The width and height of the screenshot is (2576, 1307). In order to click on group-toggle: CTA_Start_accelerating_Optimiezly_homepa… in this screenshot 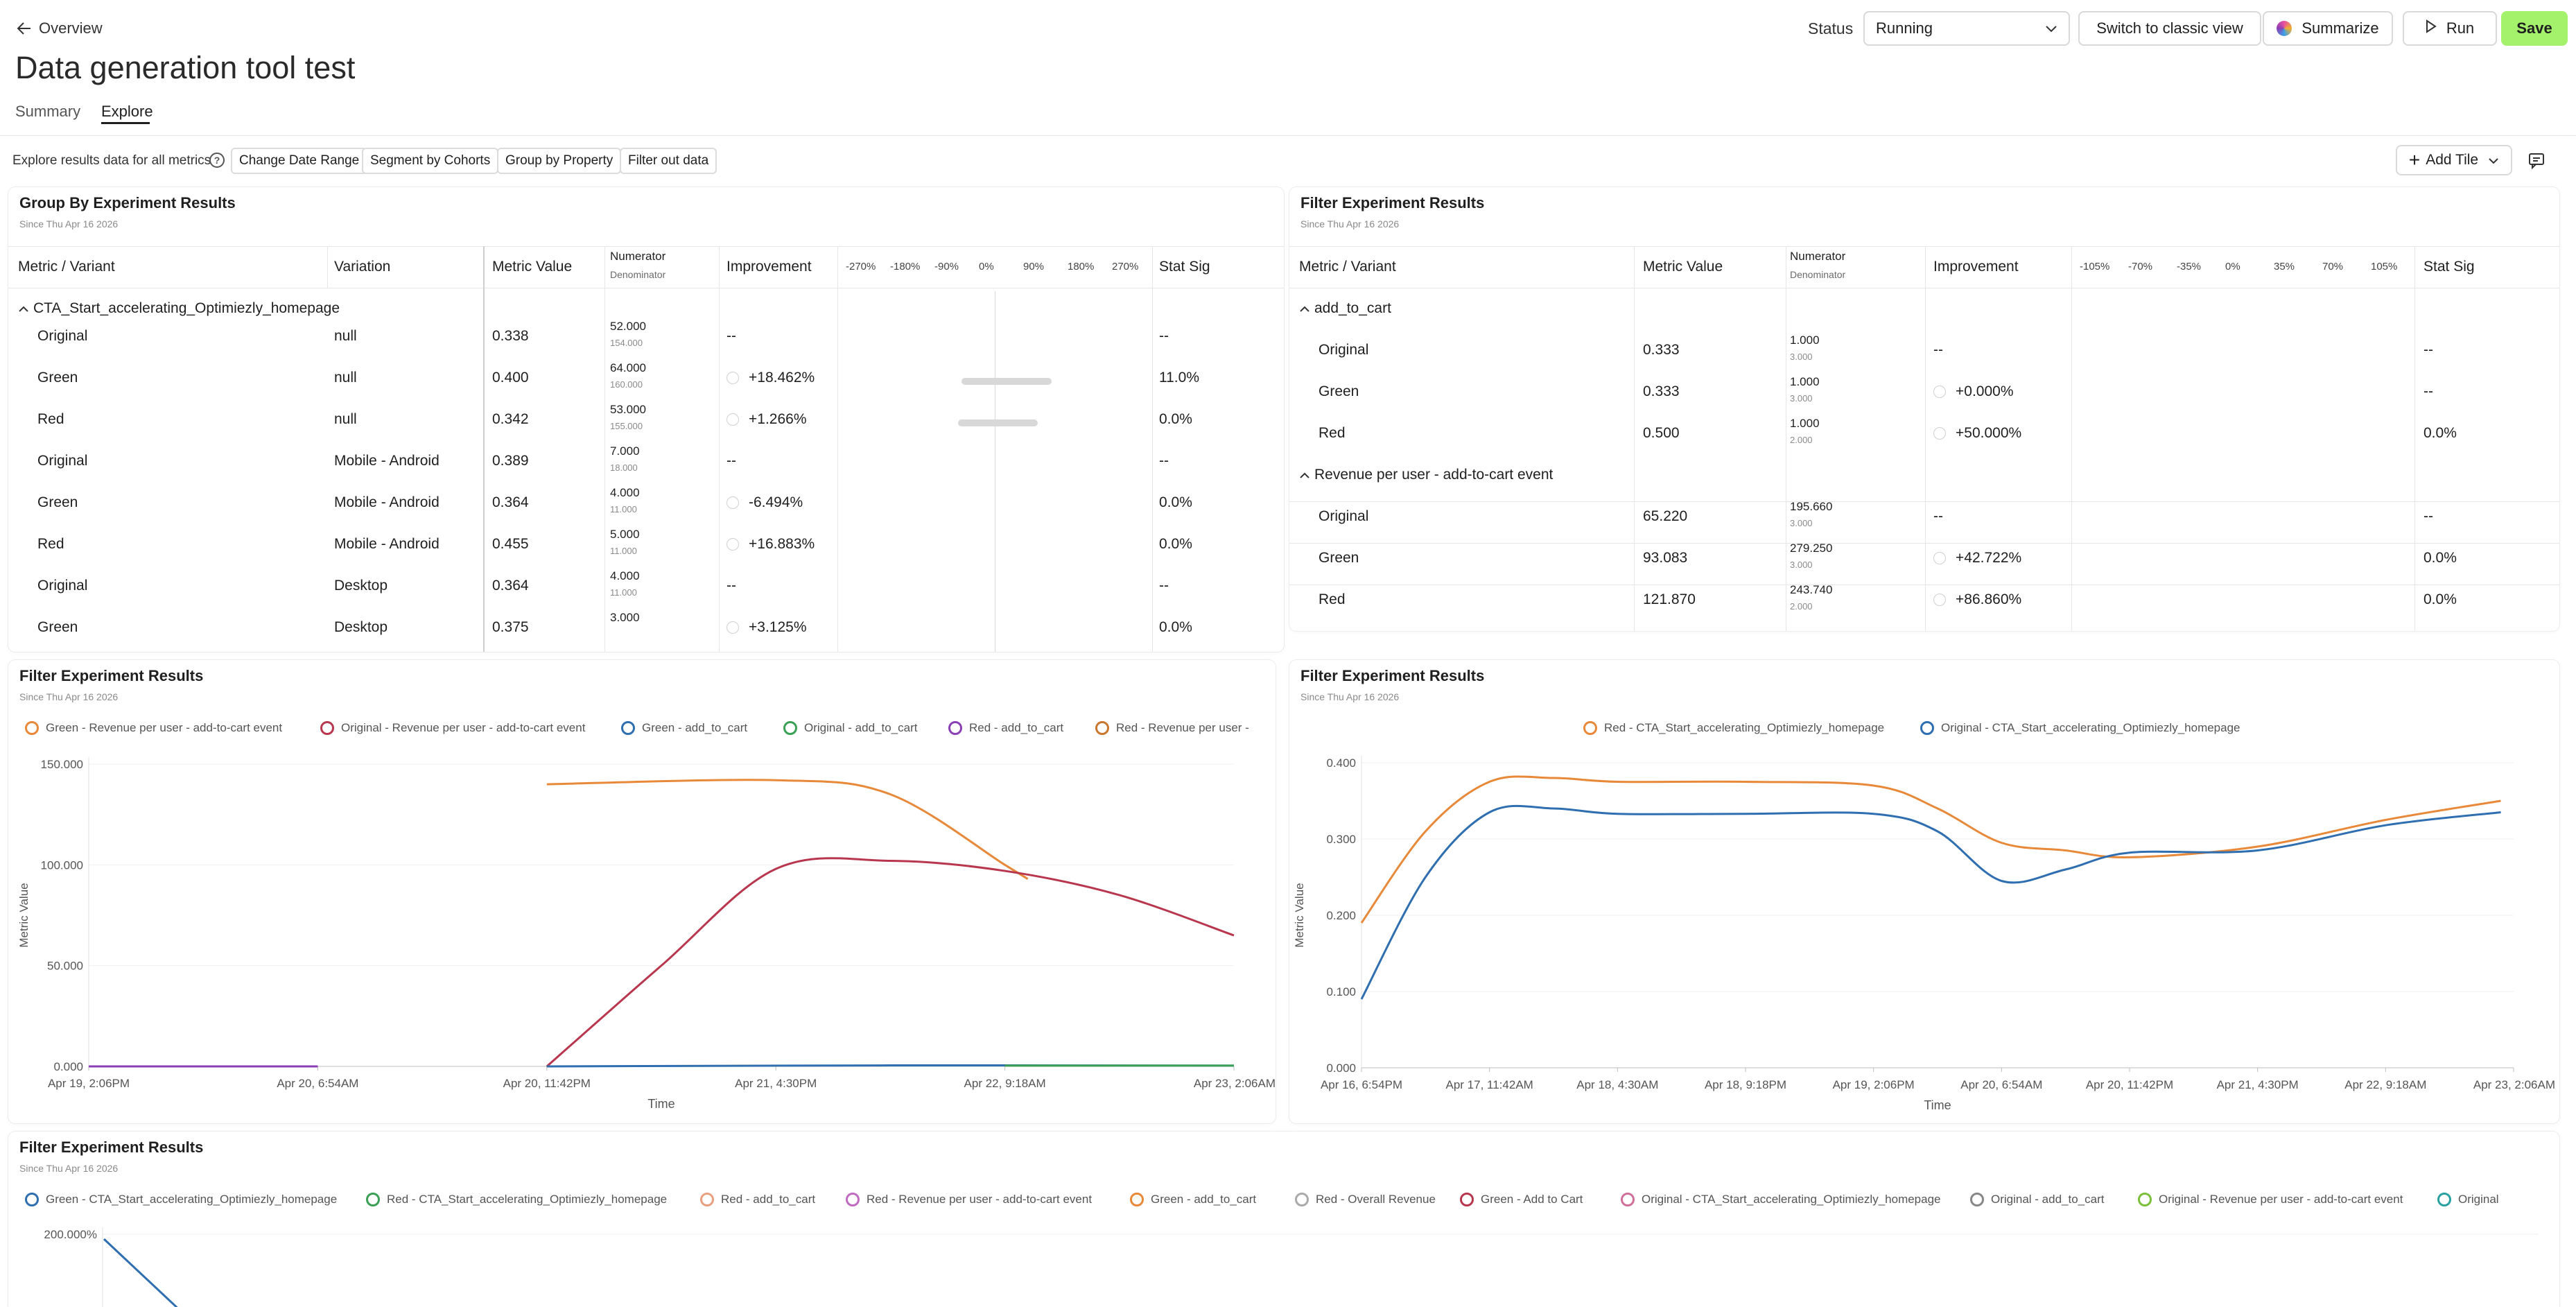, I will do `click(179, 308)`.